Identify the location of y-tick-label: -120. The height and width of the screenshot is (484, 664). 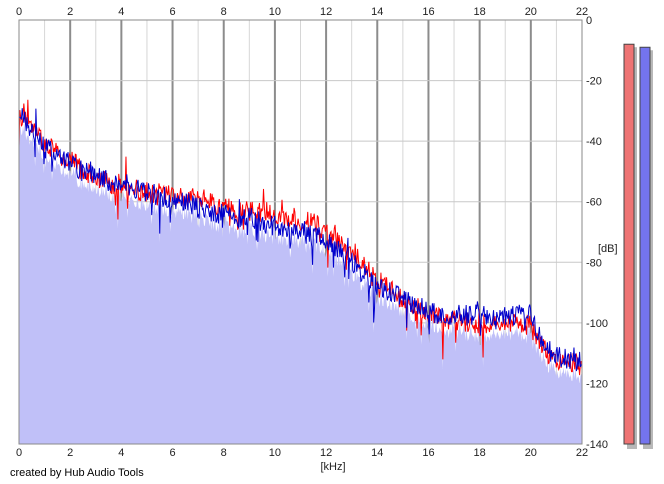
(597, 384).